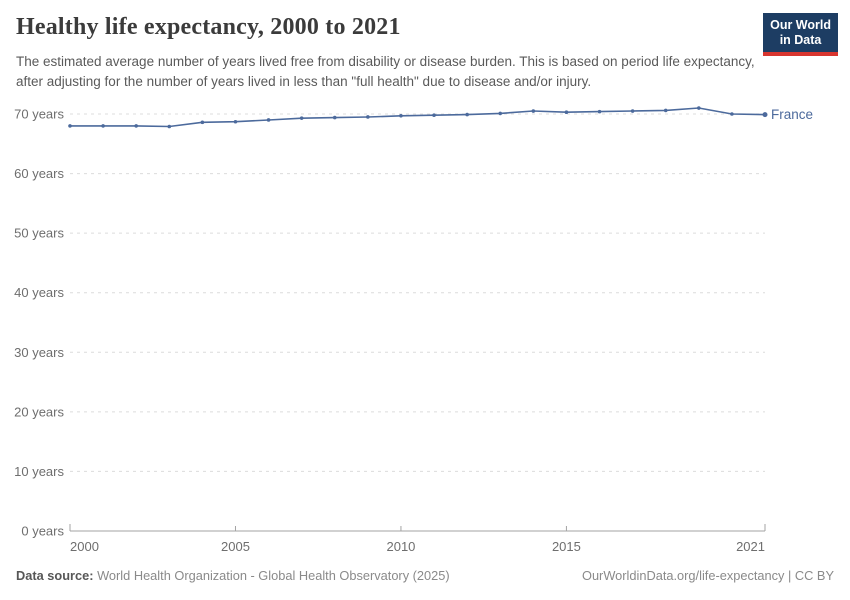 The width and height of the screenshot is (850, 600). I want to click on series-line, so click(418, 117).